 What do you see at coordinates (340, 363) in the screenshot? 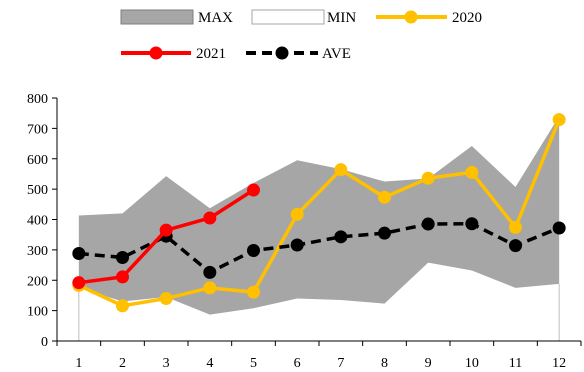
I see `x-tick-label-7: 7` at bounding box center [340, 363].